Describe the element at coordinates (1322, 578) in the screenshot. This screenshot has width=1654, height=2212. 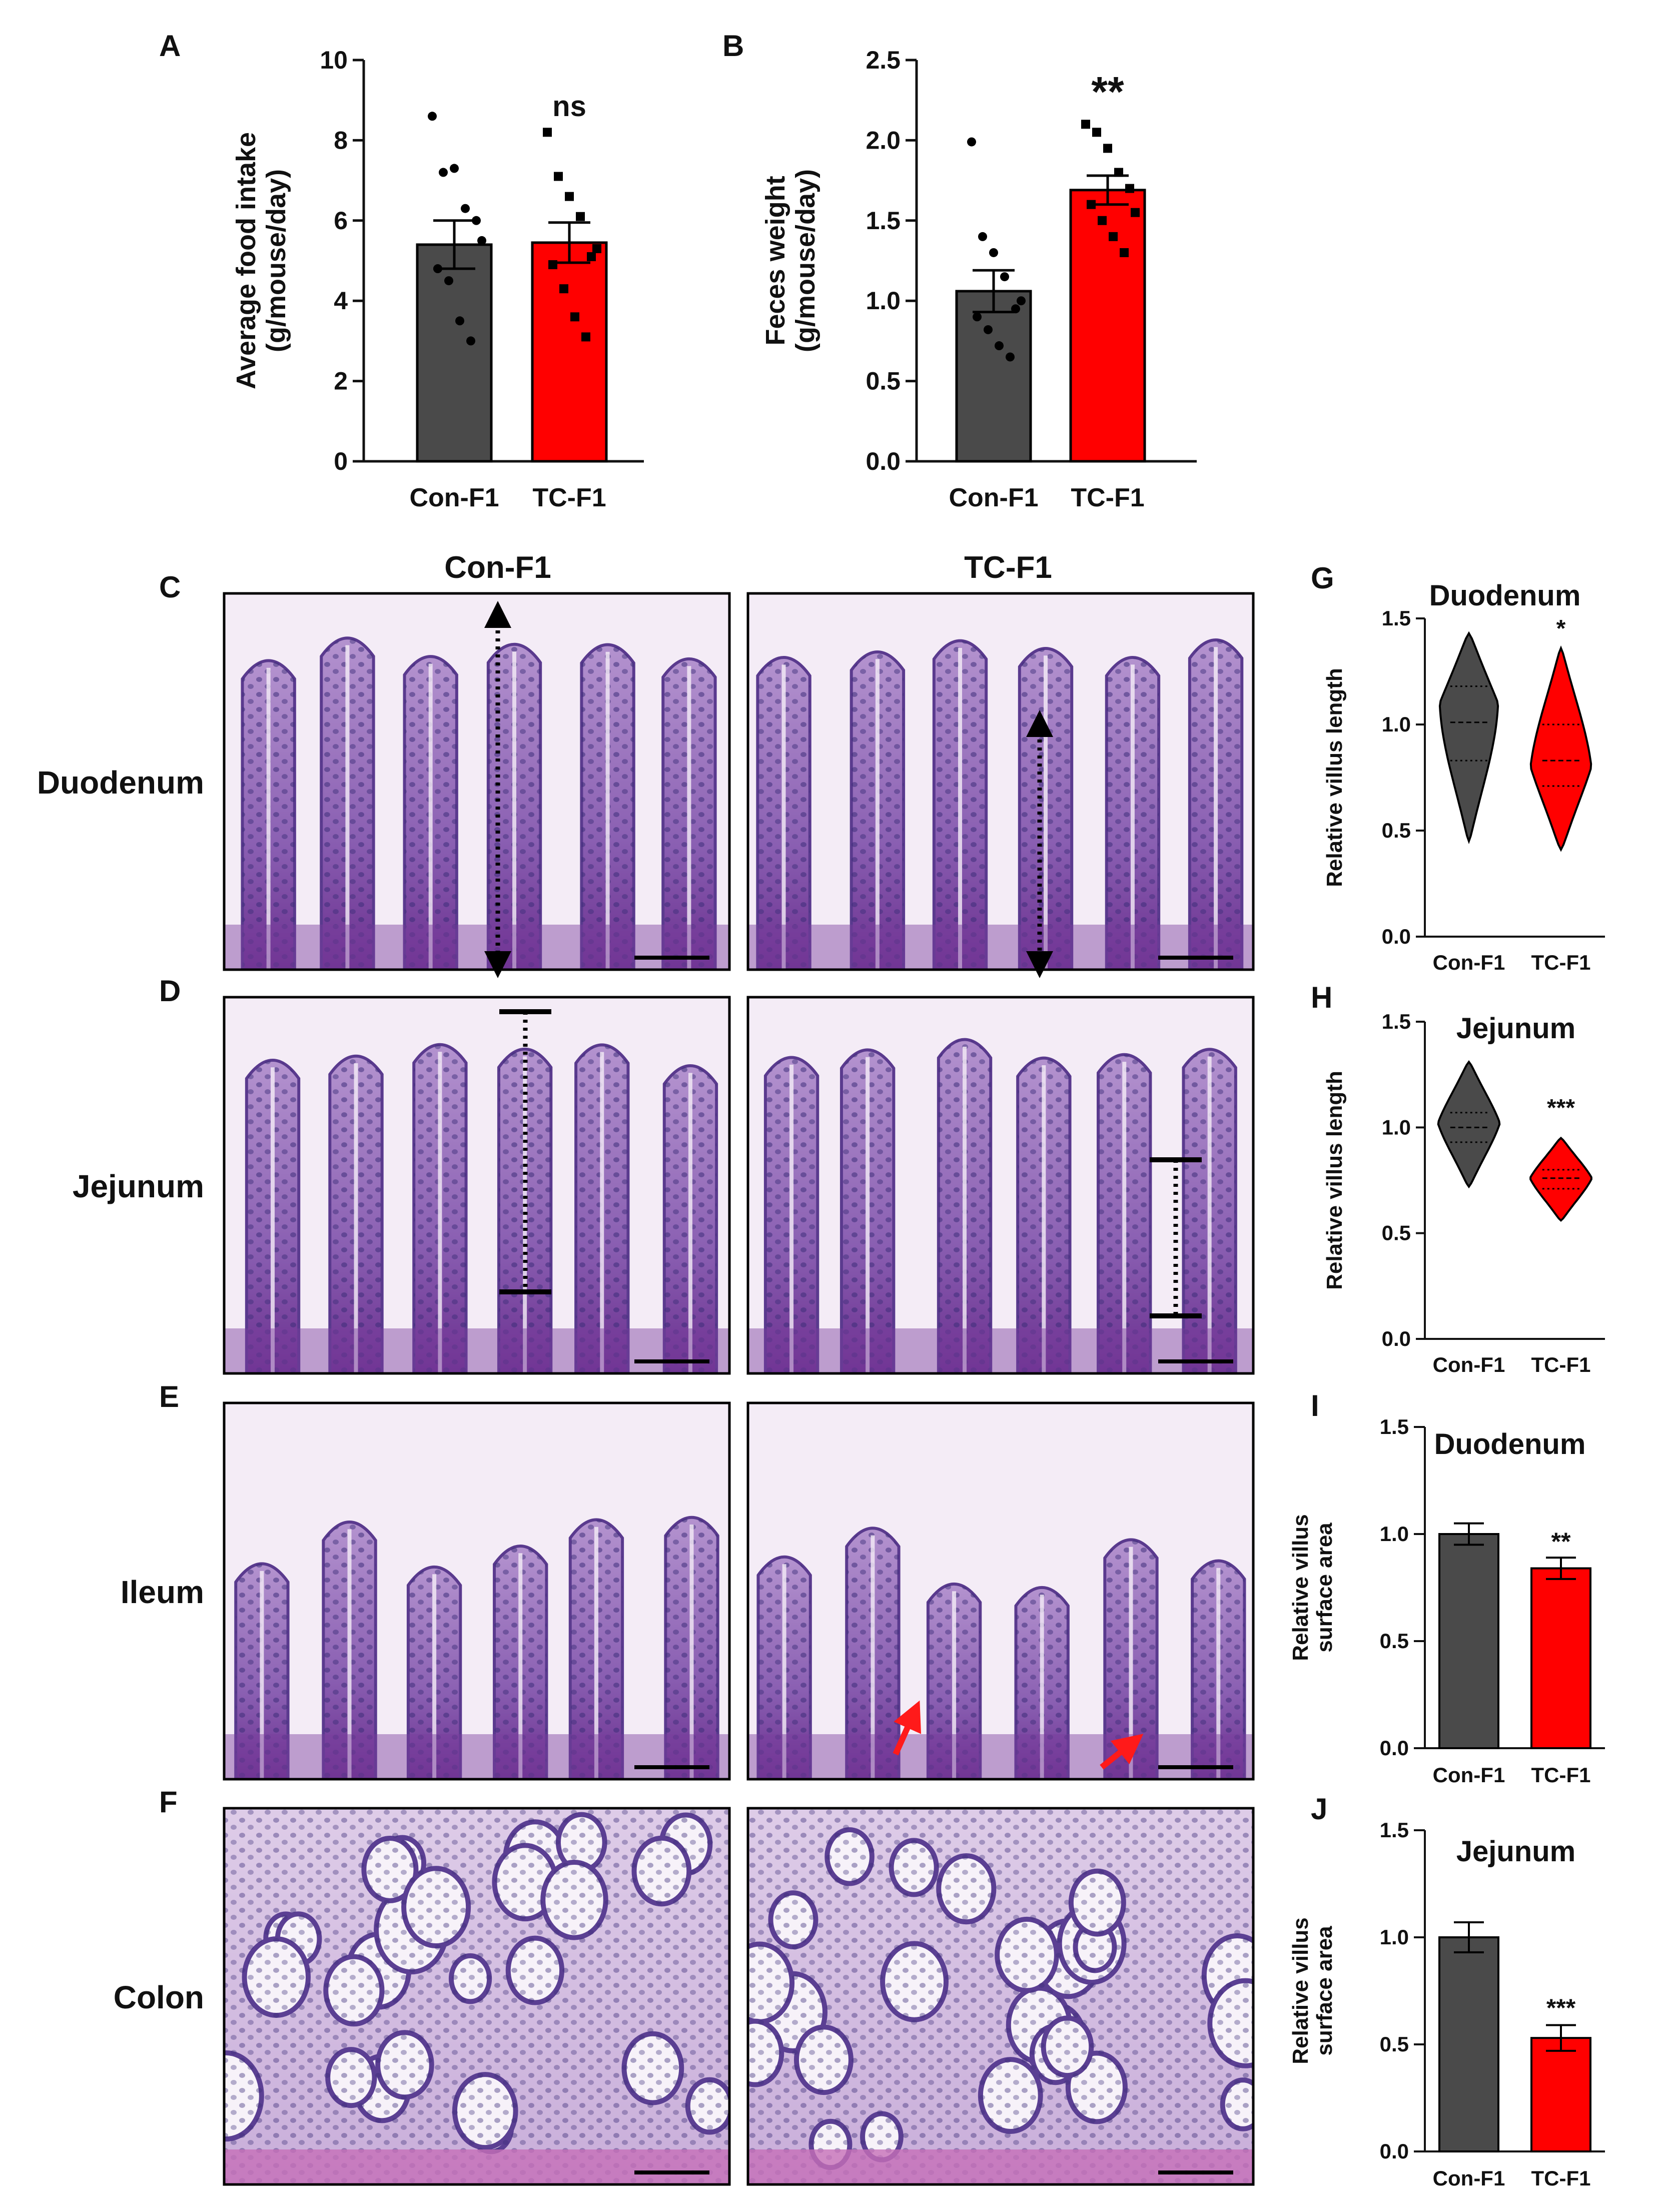
I see `panel-letter: G` at that location.